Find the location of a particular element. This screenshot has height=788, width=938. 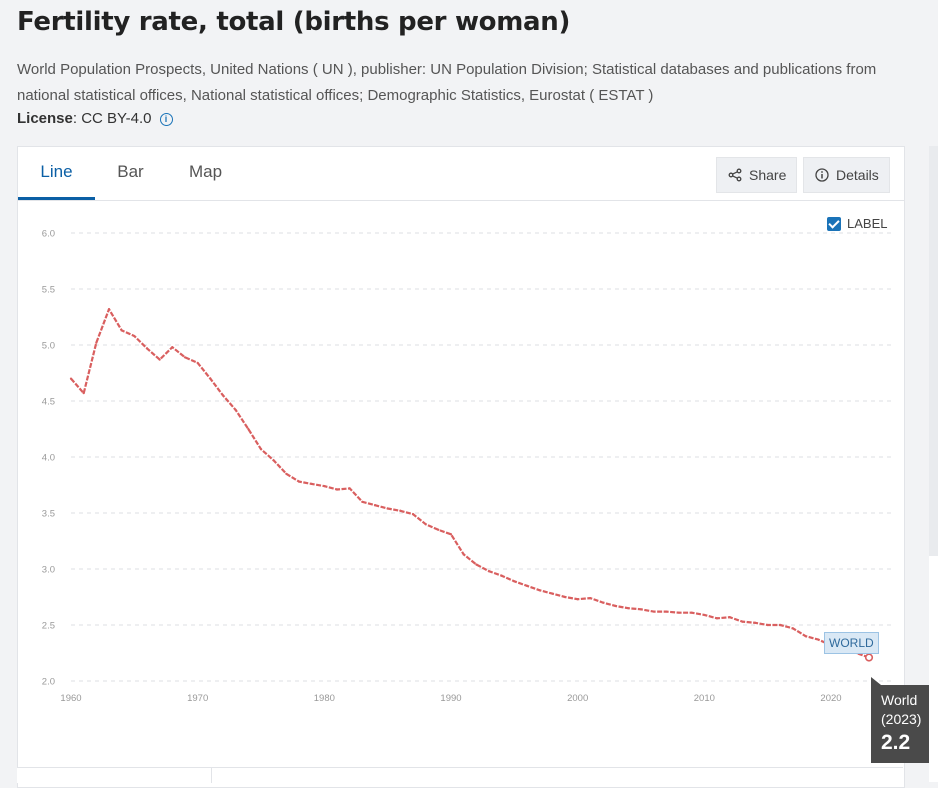

license: License: CC BY-4.0 i is located at coordinates (95, 118).